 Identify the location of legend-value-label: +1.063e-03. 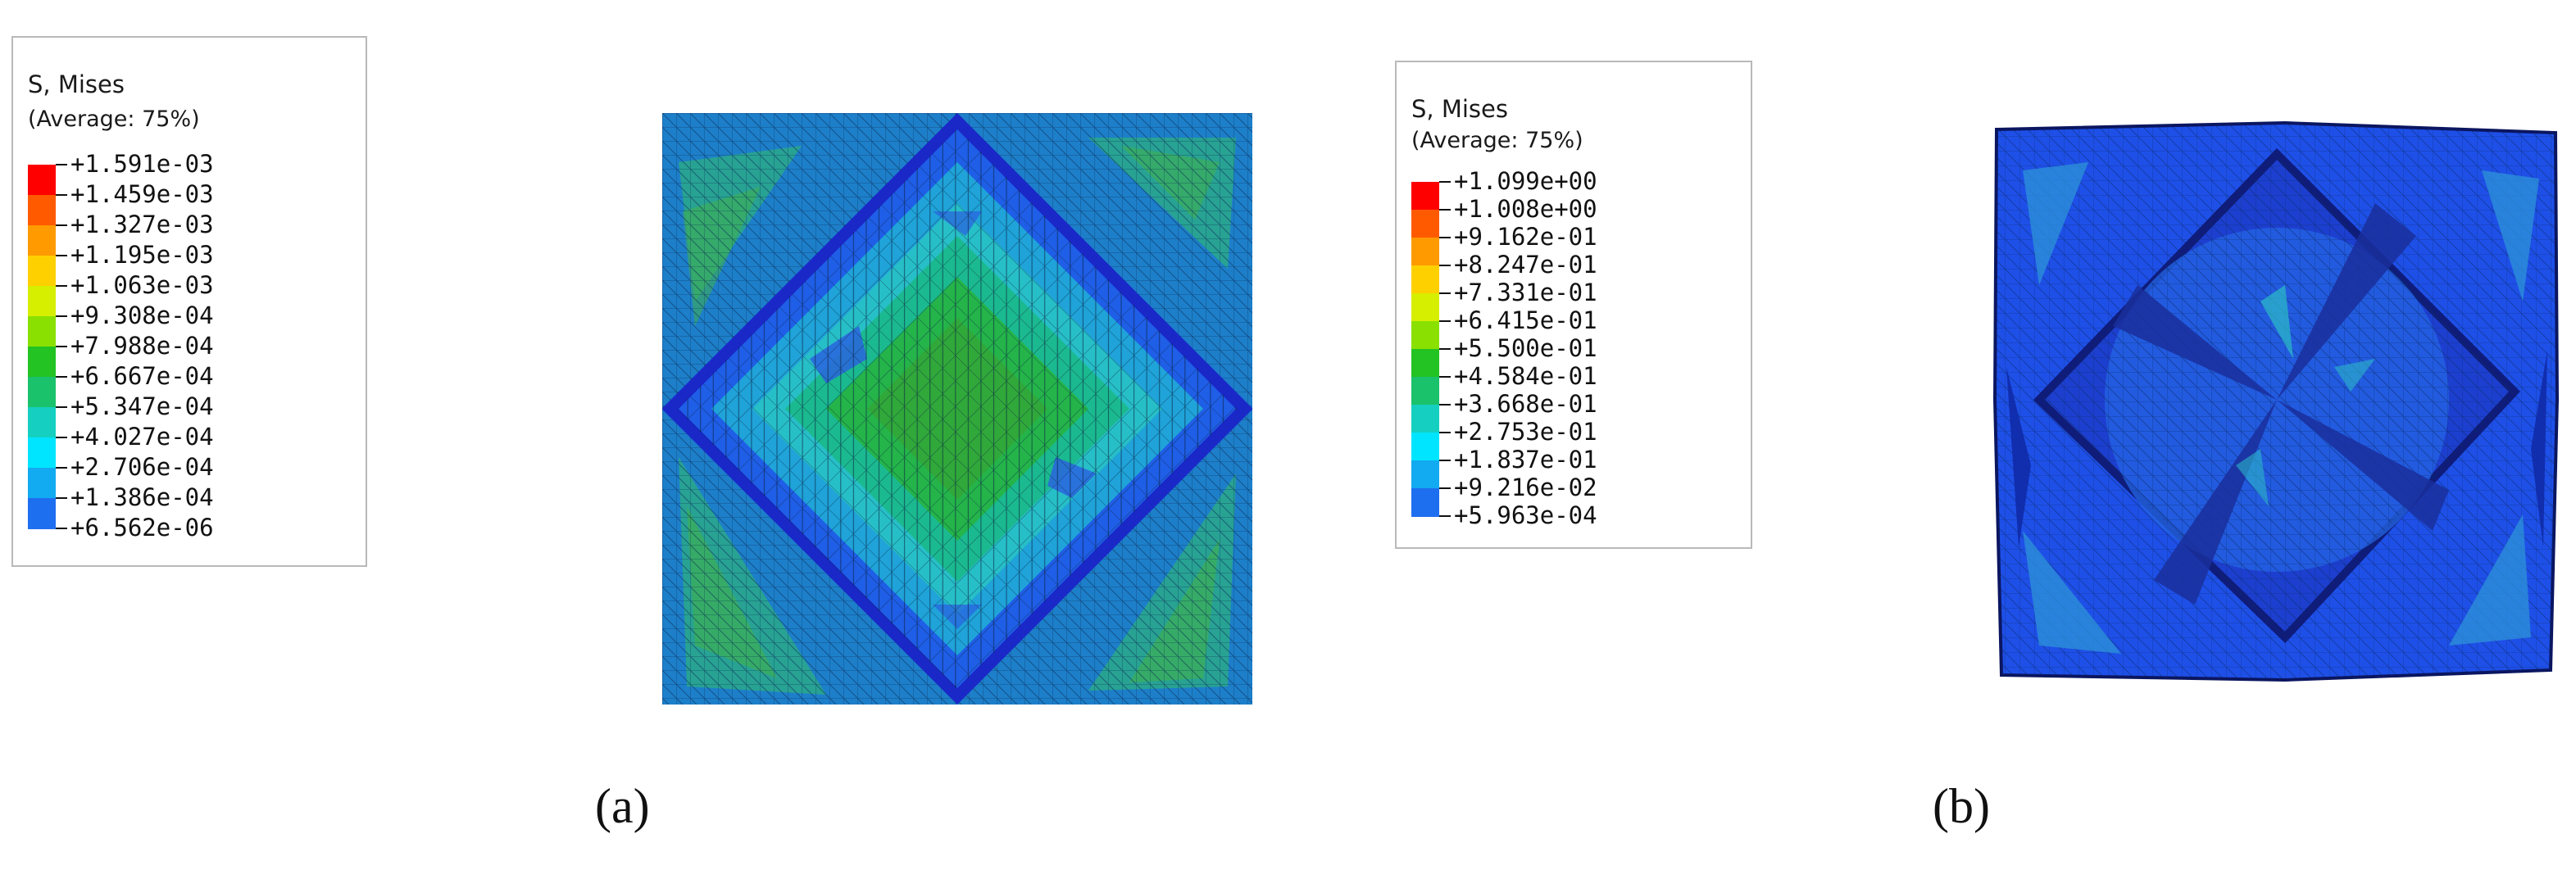
(142, 285).